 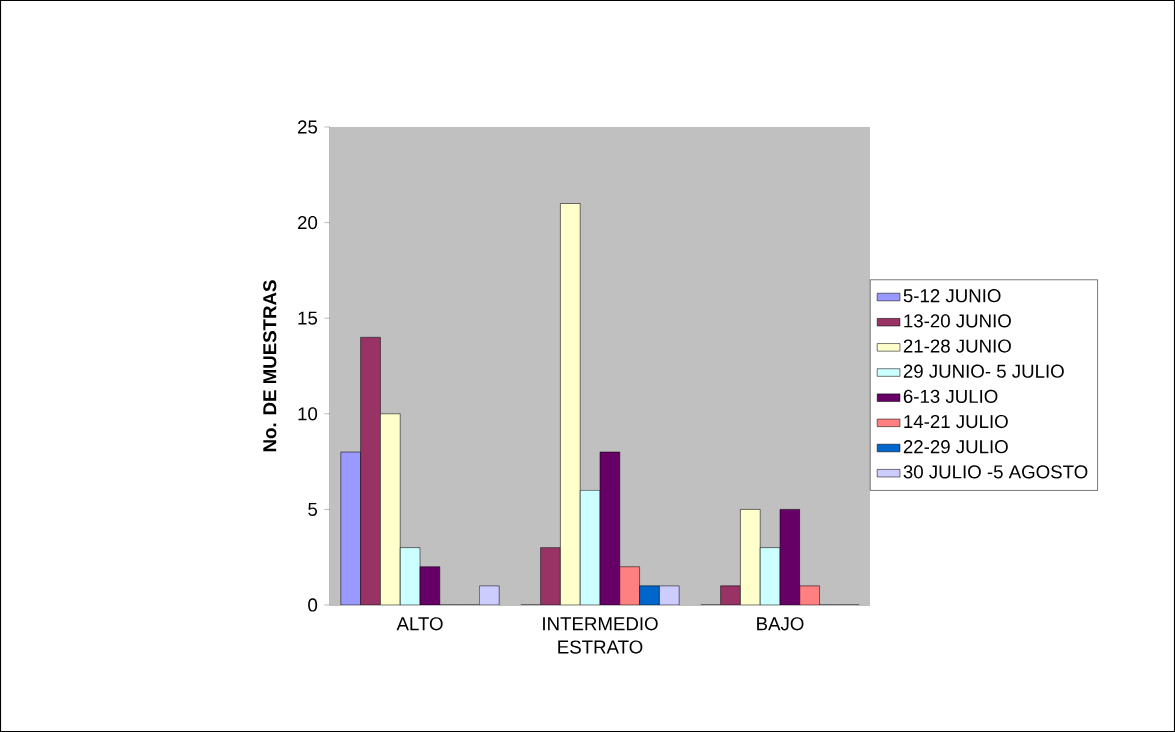 What do you see at coordinates (983, 371) in the screenshot?
I see `legend-label: 29 JUNIO- 5 JULIO` at bounding box center [983, 371].